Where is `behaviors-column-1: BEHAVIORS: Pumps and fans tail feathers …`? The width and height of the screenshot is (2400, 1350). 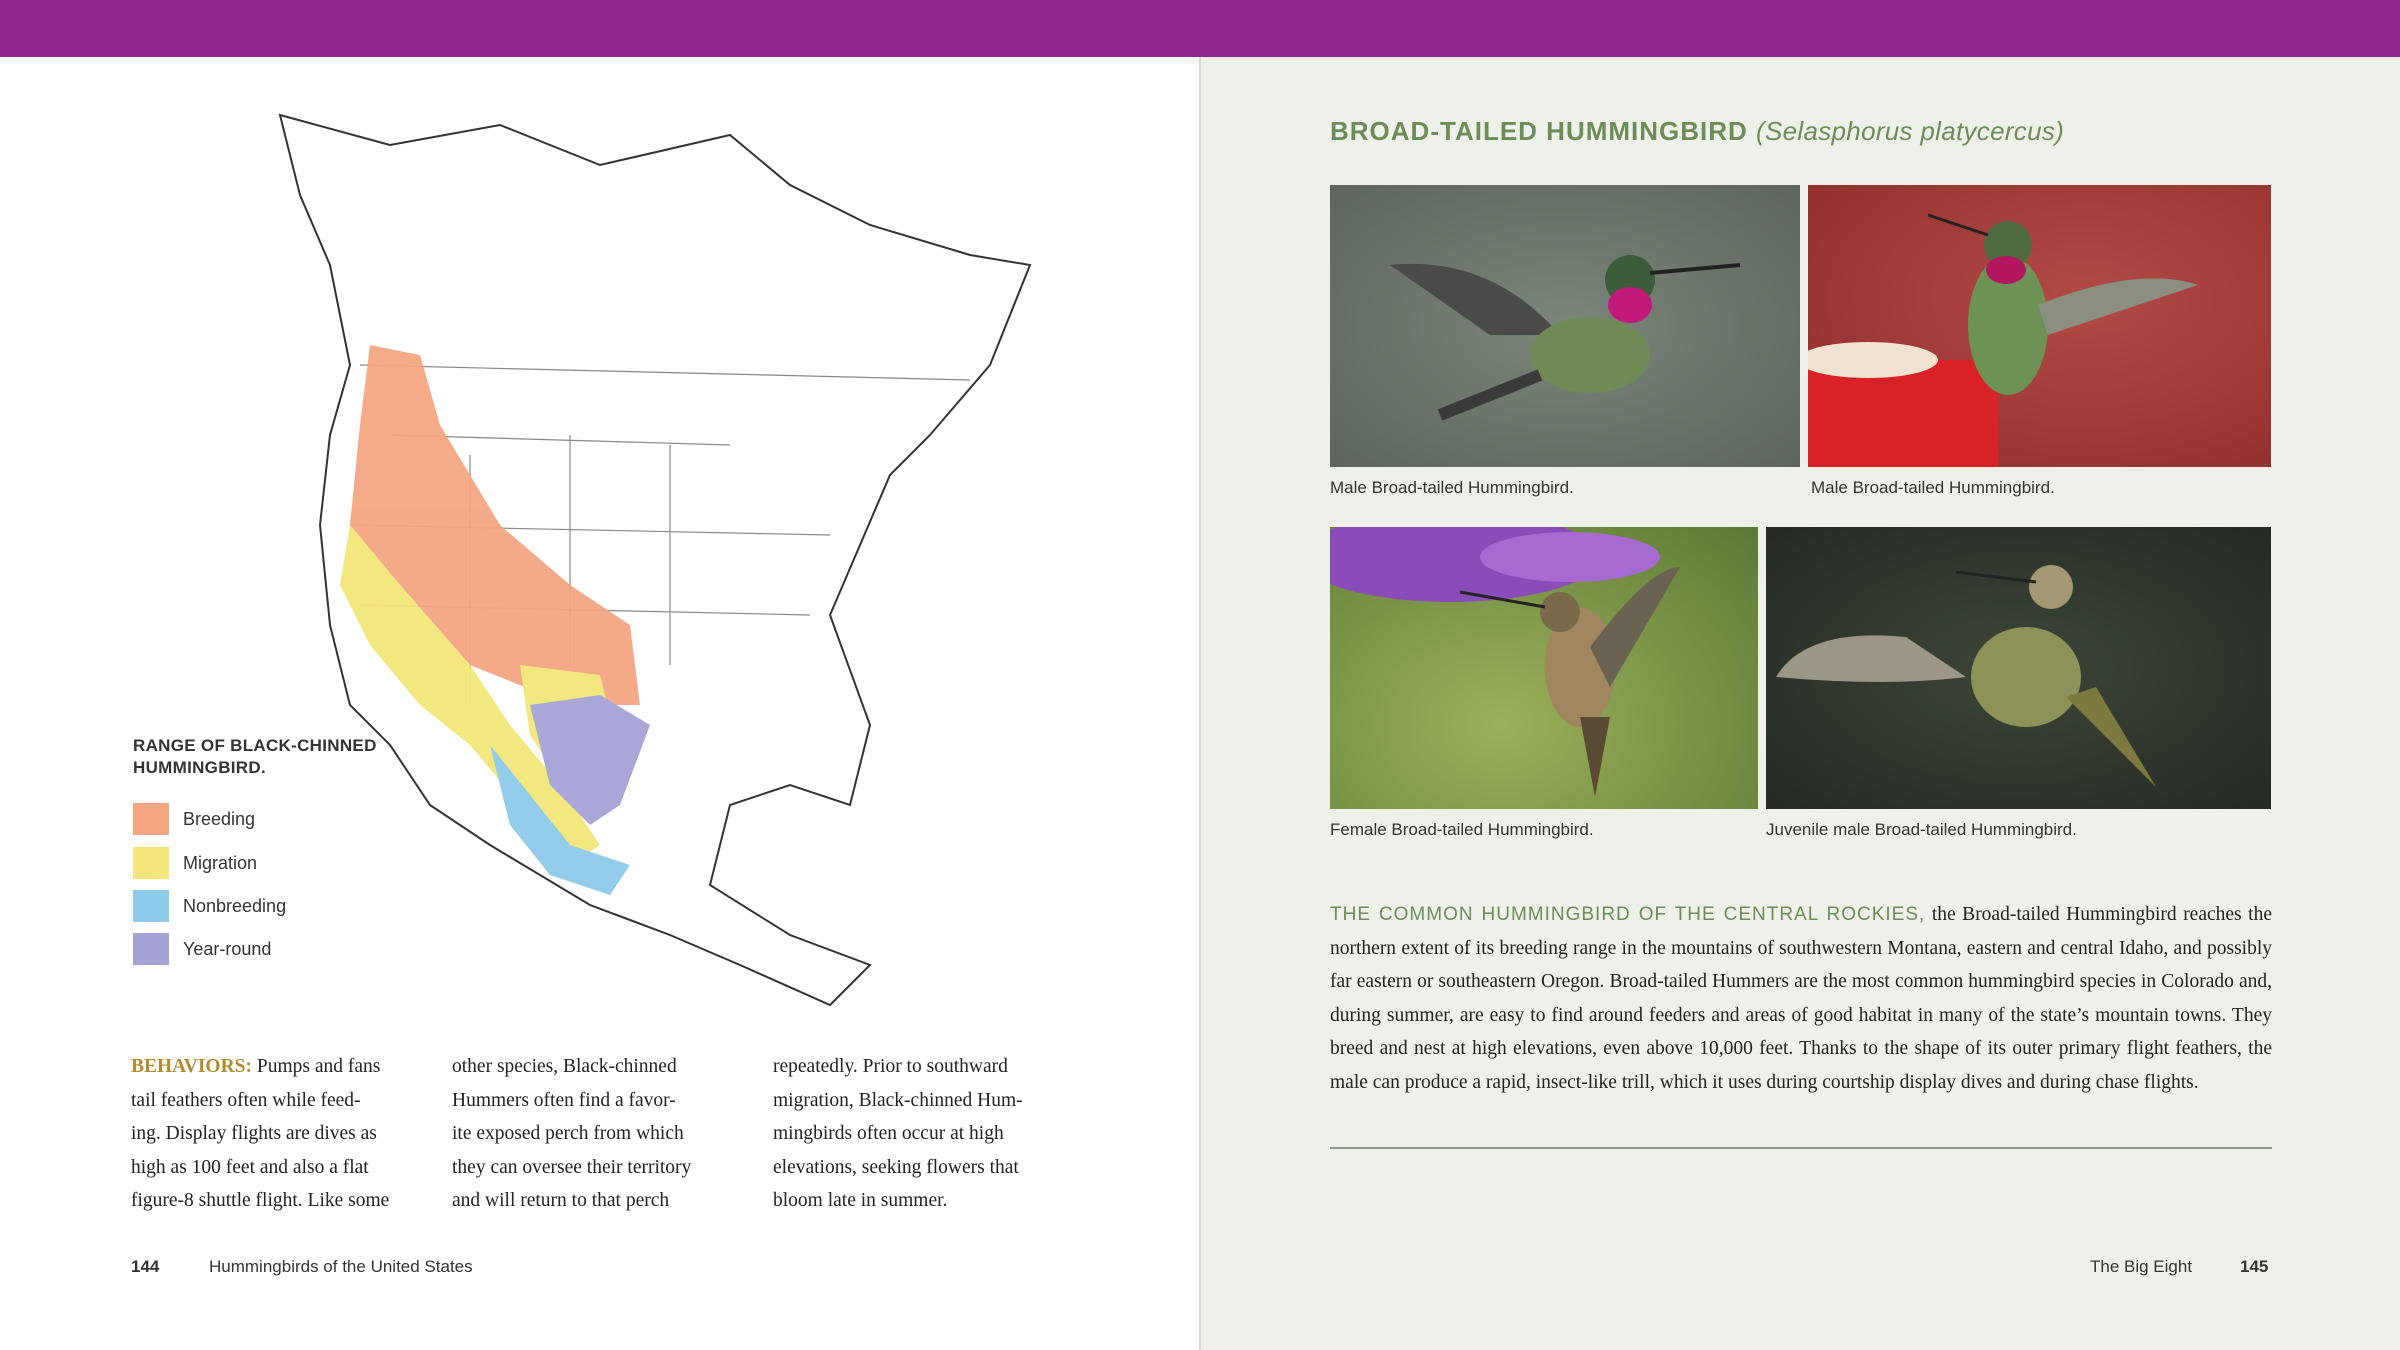 behaviors-column-1: BEHAVIORS: Pumps and fans tail feathers … is located at coordinates (281, 1134).